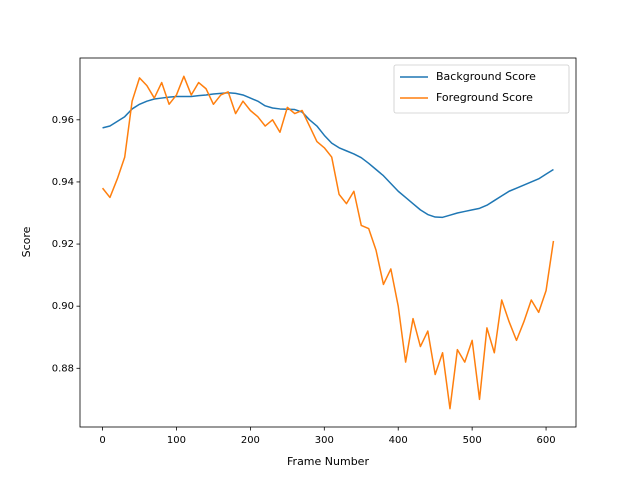 This screenshot has height=480, width=640. I want to click on y-axis-label: Score, so click(26, 241).